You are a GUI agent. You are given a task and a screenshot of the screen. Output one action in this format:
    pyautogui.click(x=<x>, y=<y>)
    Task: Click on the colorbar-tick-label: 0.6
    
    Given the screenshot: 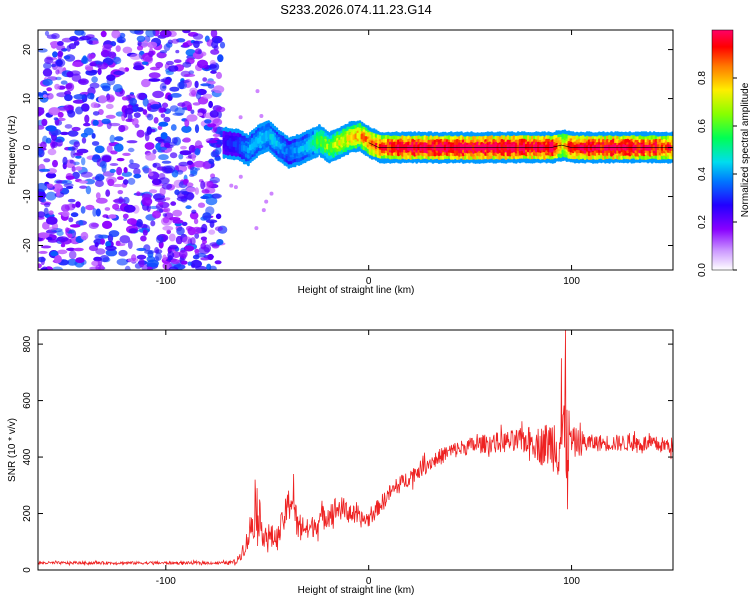 What is the action you would take?
    pyautogui.click(x=702, y=126)
    